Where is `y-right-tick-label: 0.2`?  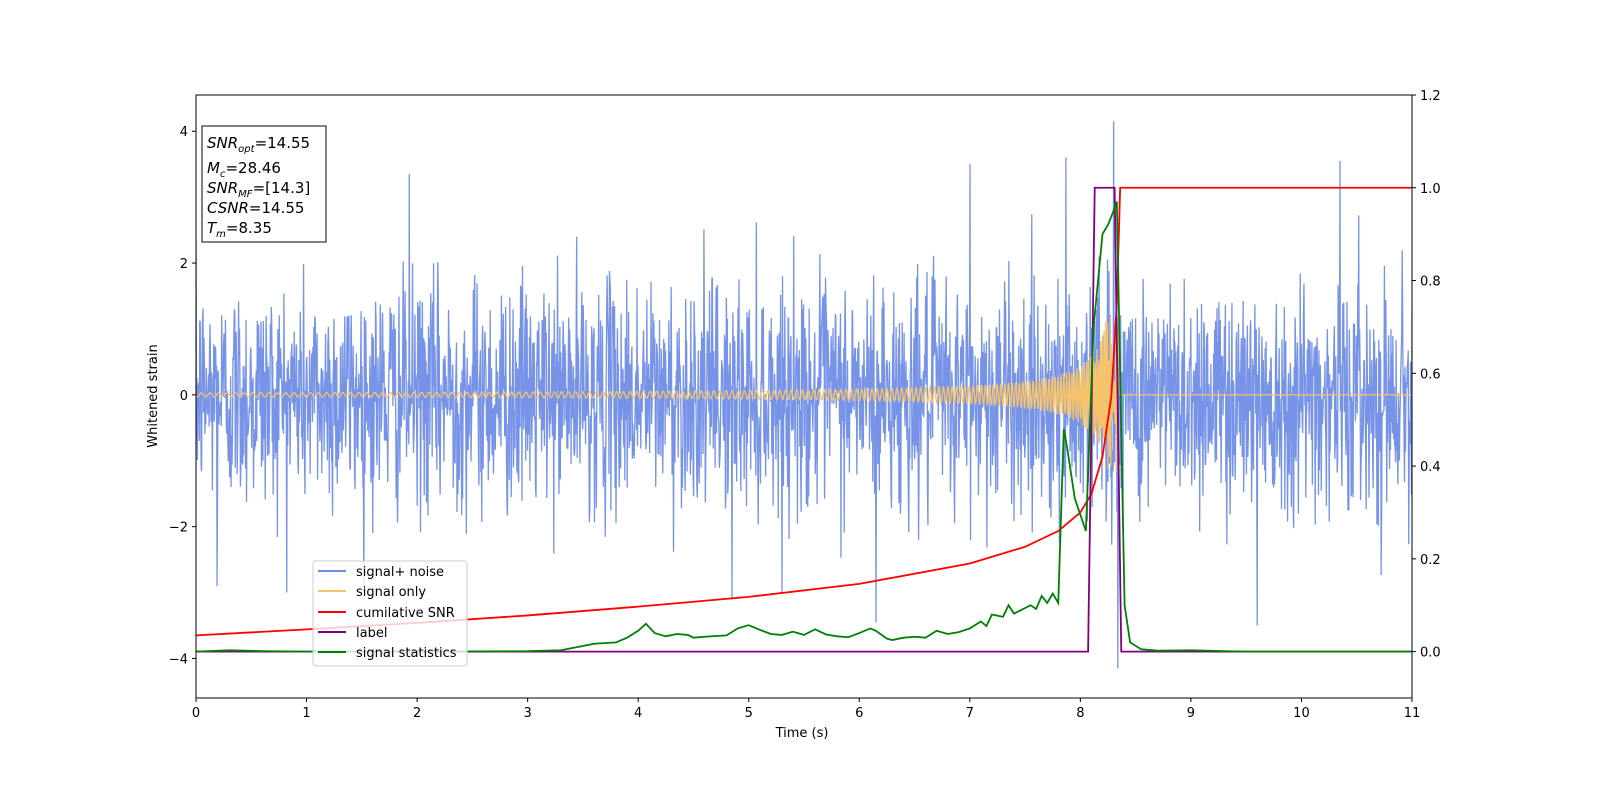
y-right-tick-label: 0.2 is located at coordinates (1430, 560).